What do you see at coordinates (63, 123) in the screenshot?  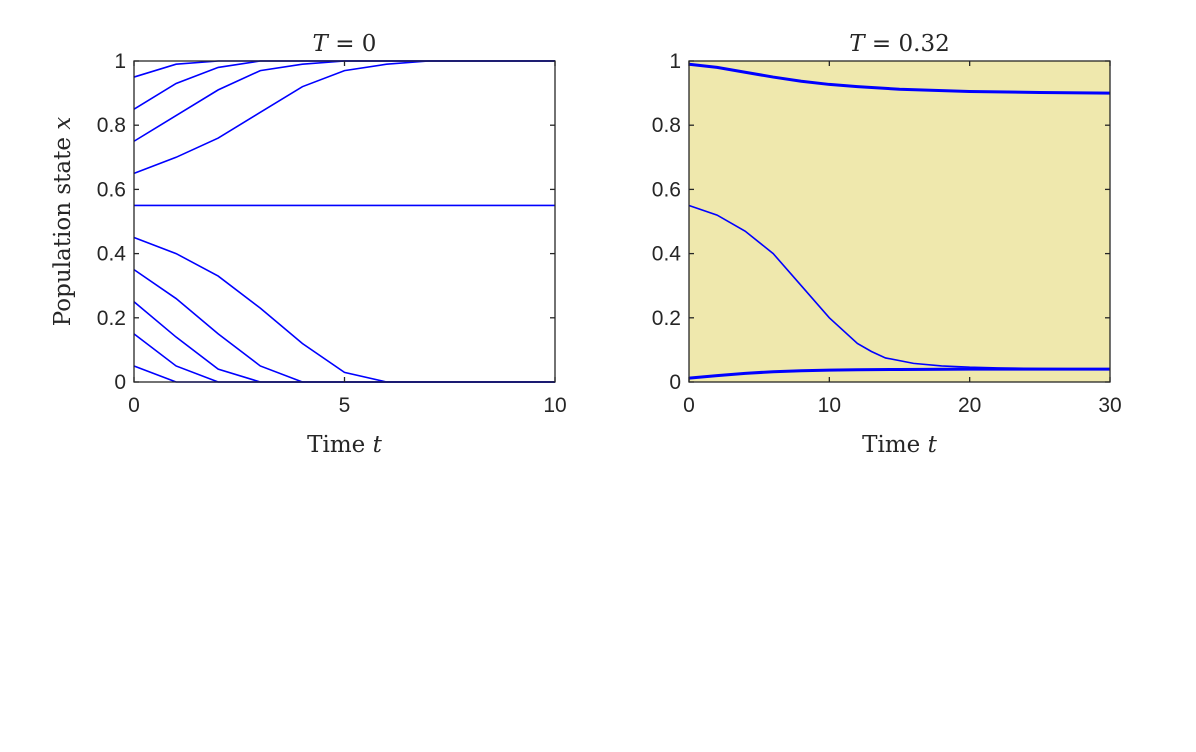 I see `left-ylabel-variable: x` at bounding box center [63, 123].